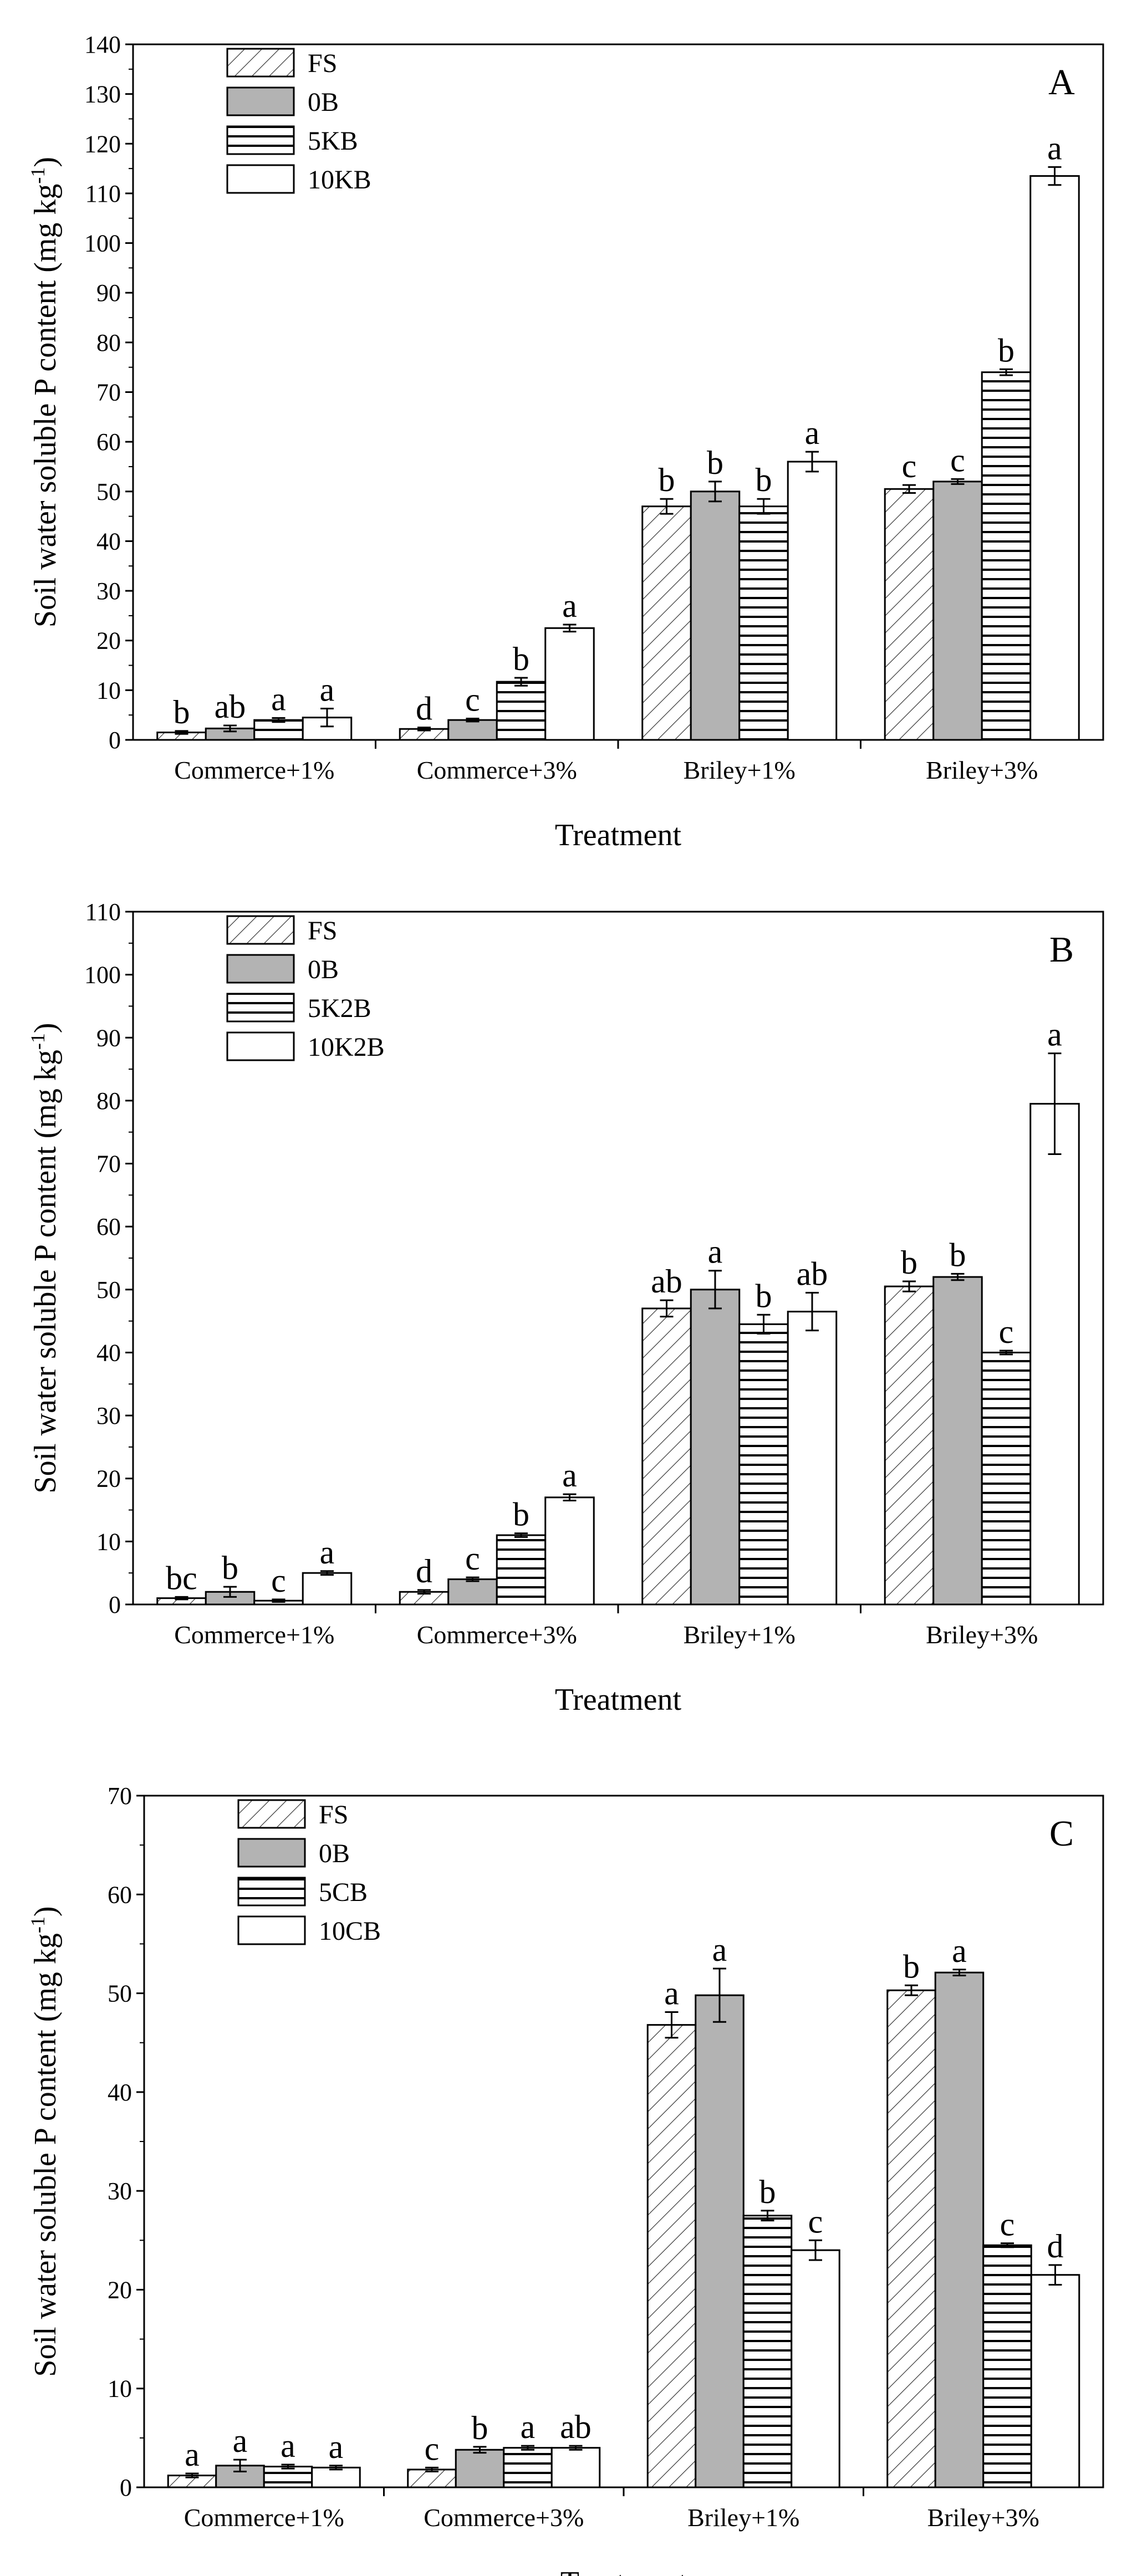 Image resolution: width=1137 pixels, height=2576 pixels. Describe the element at coordinates (340, 1009) in the screenshot. I see `legend-label: 5K2B` at that location.